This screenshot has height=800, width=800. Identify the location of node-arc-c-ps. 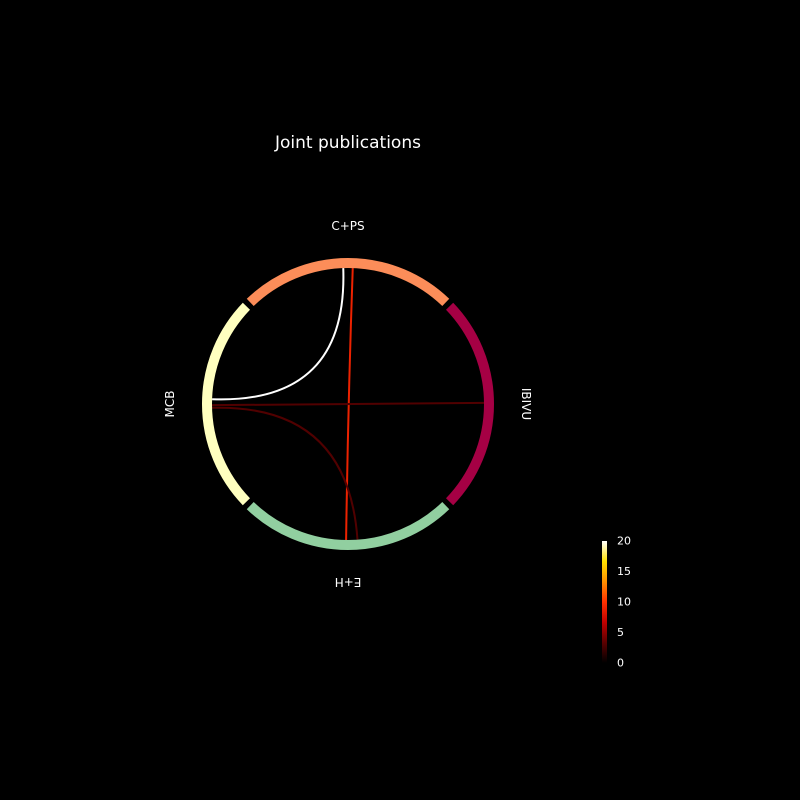
(348, 282).